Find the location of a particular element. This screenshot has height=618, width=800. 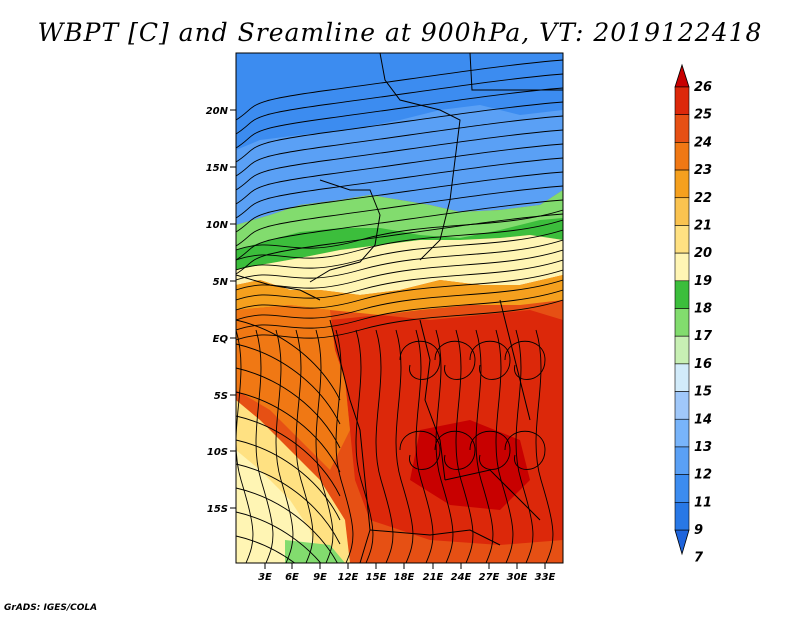

colorbar-label: 21 is located at coordinates (703, 225).